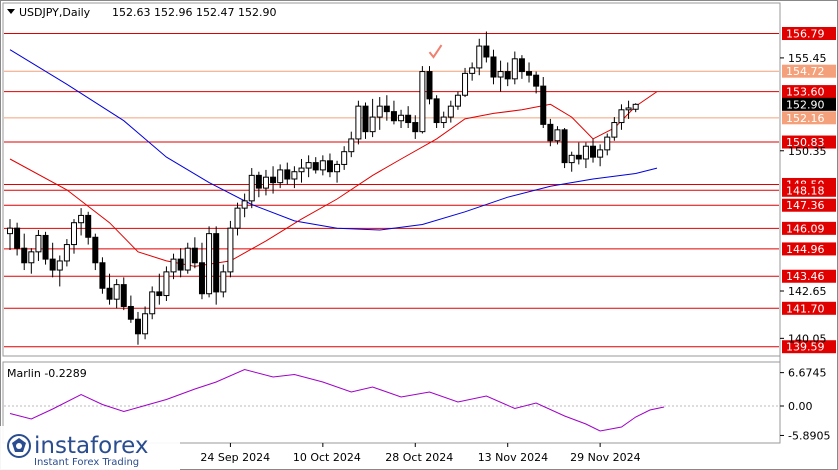  I want to click on oscillator-title: Marlin -0.2289, so click(47, 373).